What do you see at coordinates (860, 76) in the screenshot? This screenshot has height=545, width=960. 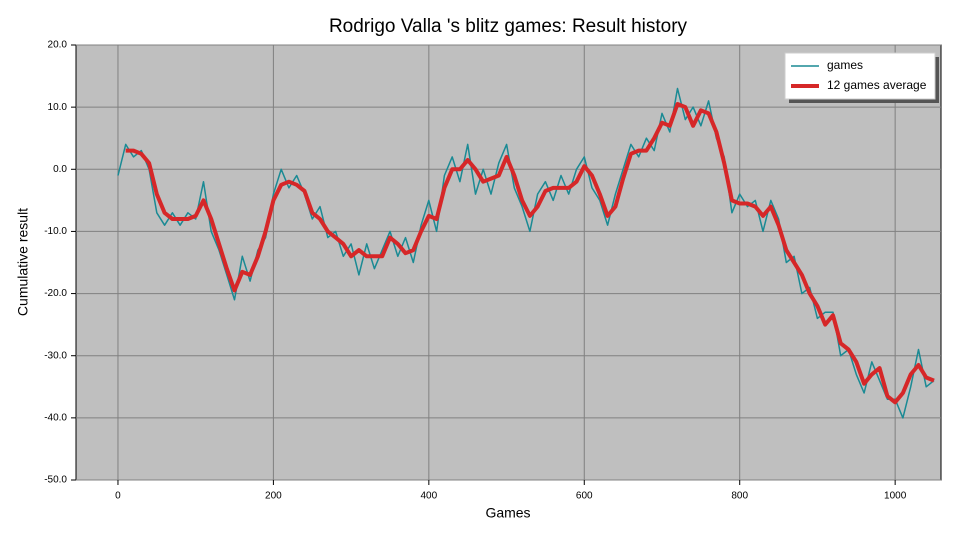 I see `legend` at bounding box center [860, 76].